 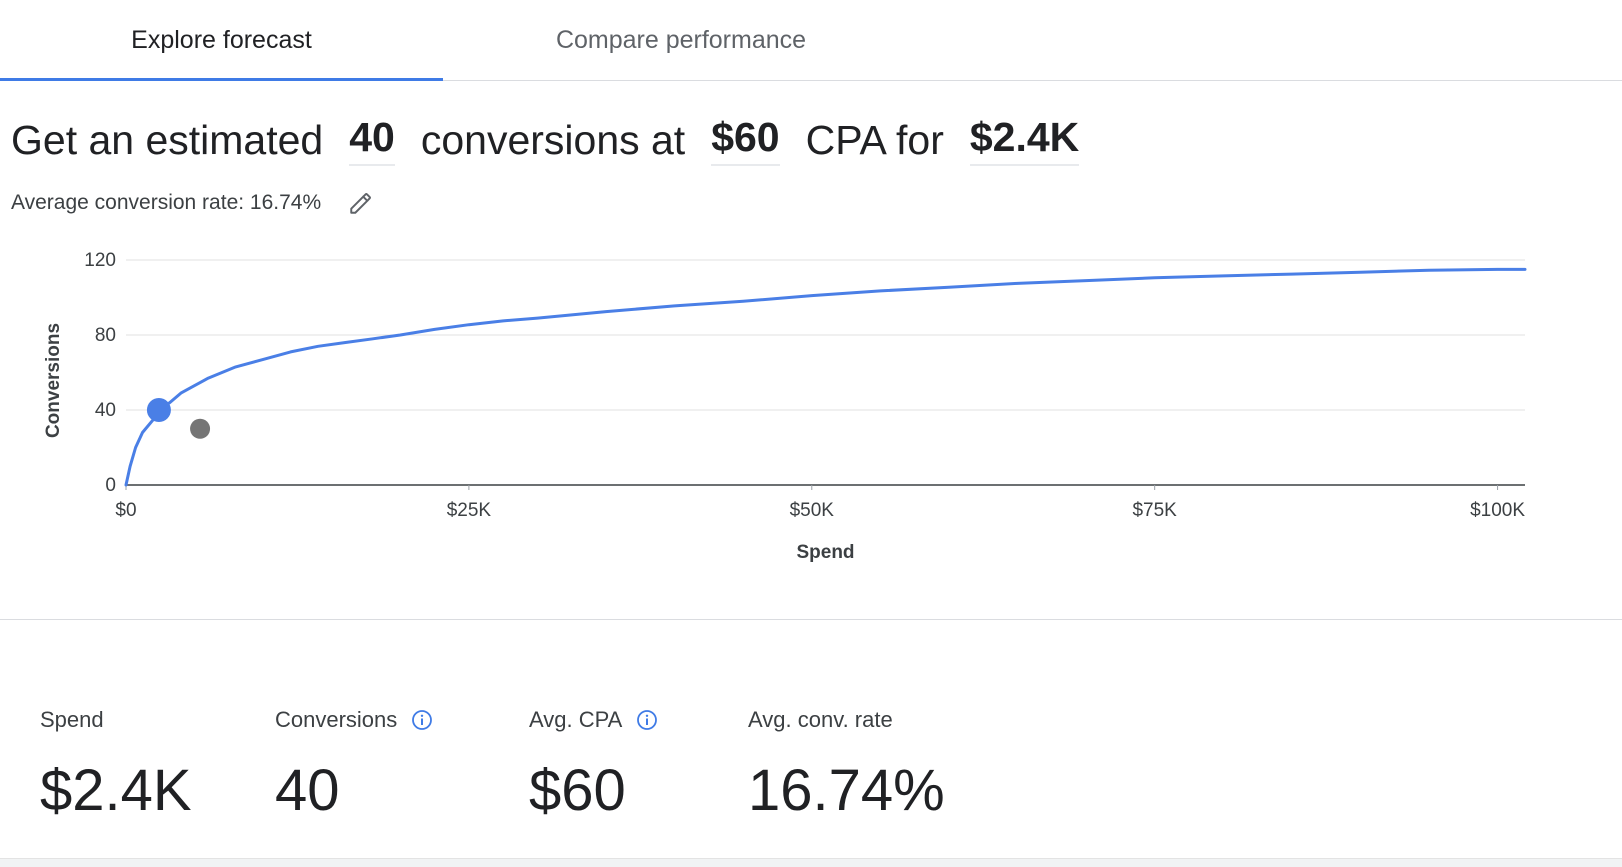 I want to click on x-tick-label: $50K, so click(x=812, y=510).